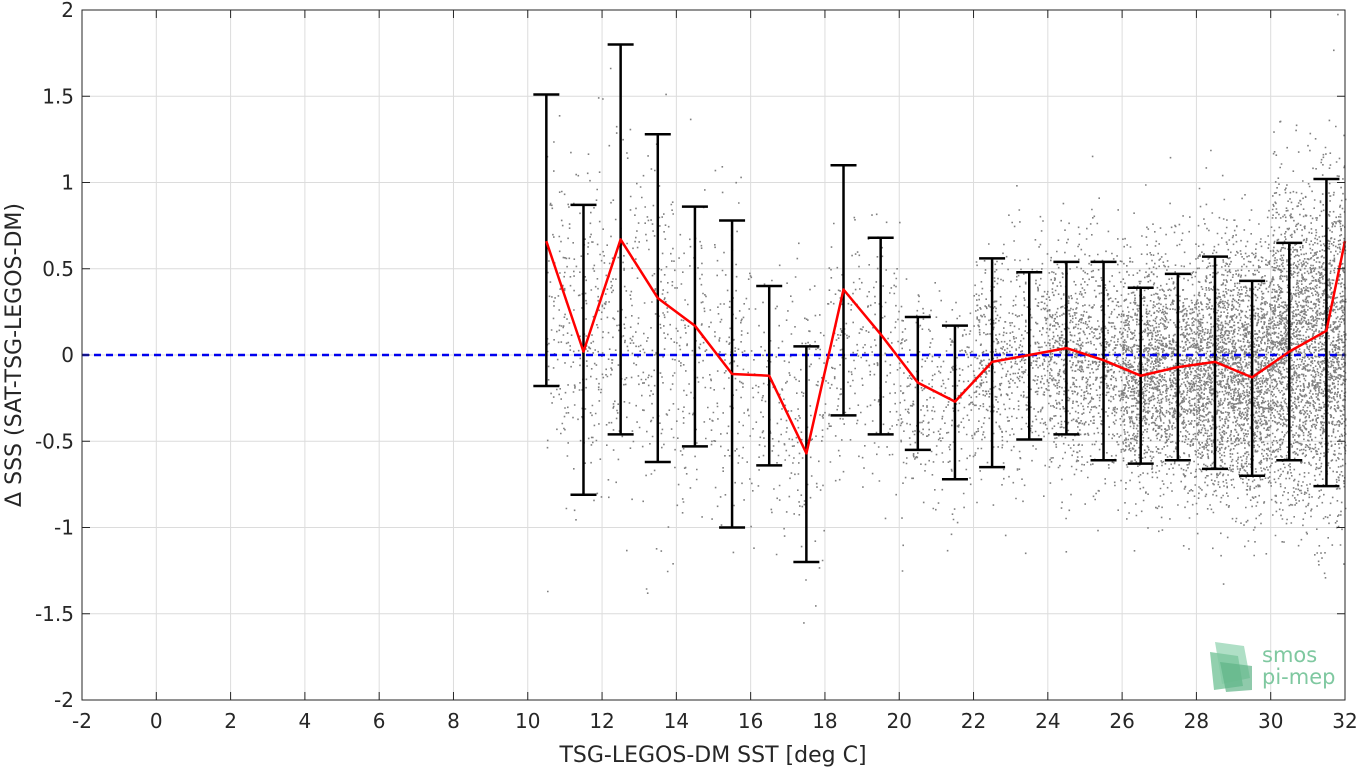  What do you see at coordinates (712, 755) in the screenshot?
I see `x-axis-label: TSG-LEGOS-DM SST [deg C]` at bounding box center [712, 755].